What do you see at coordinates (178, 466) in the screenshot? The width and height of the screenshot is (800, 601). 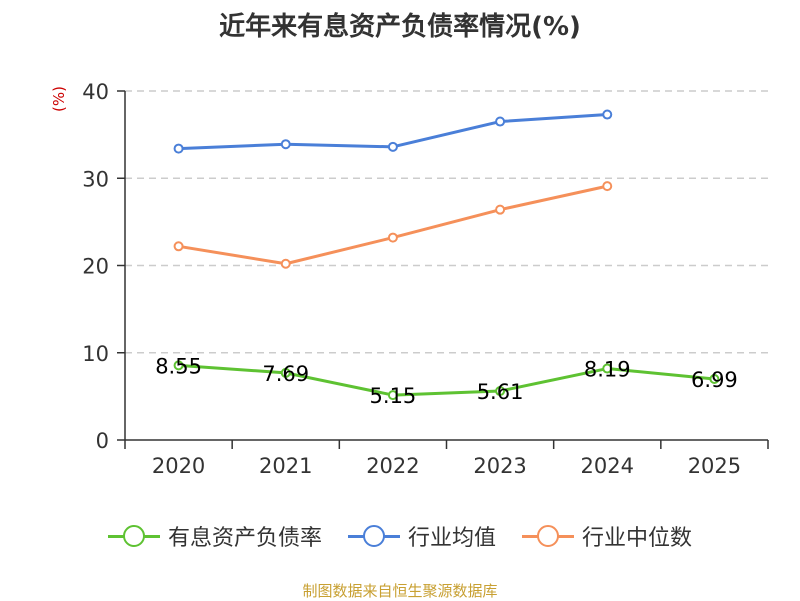 I see `x-tick-label: 2020` at bounding box center [178, 466].